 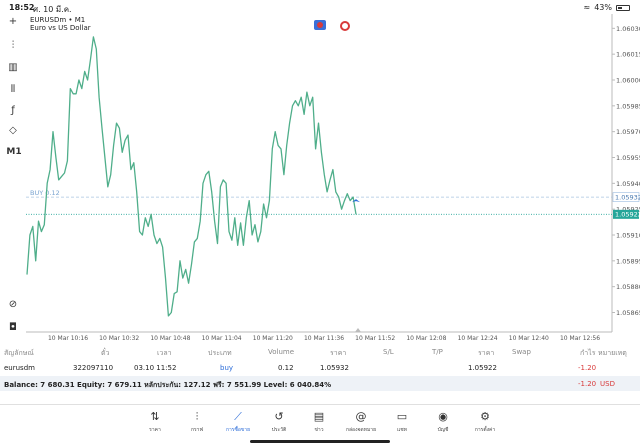 What do you see at coordinates (437, 352) in the screenshot?
I see `col-tp: T/P` at bounding box center [437, 352].